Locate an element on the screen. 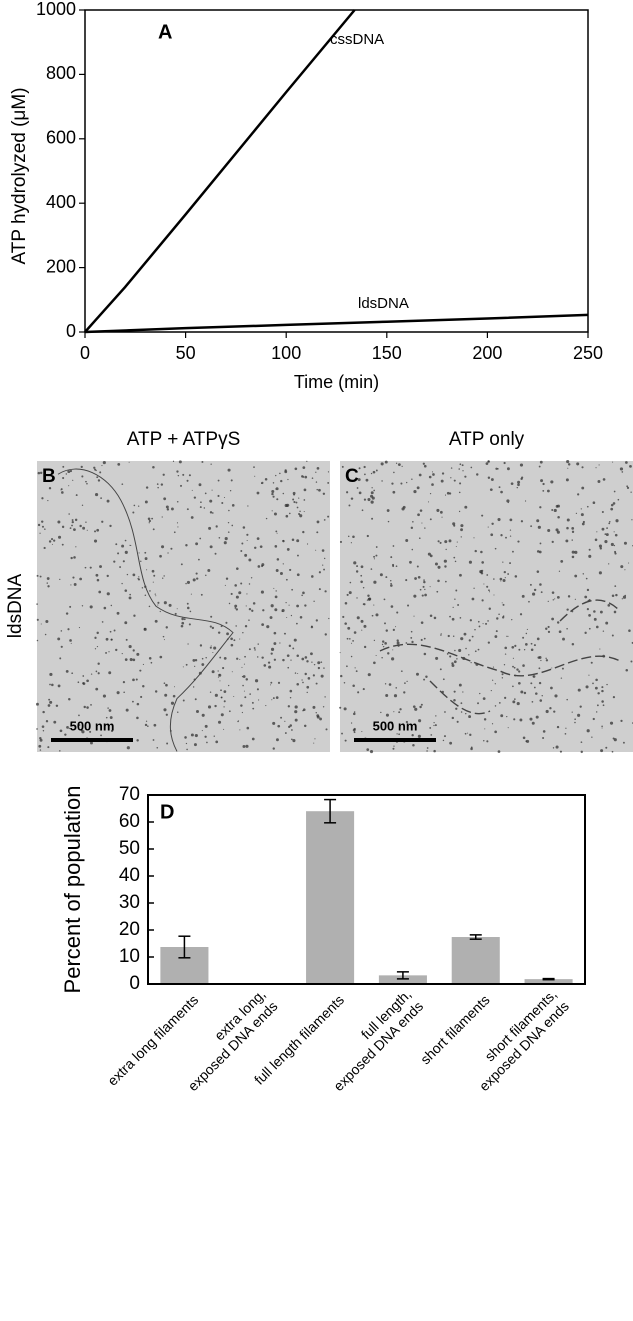 The image size is (633, 1321). x-tick-label: 150 is located at coordinates (387, 353).